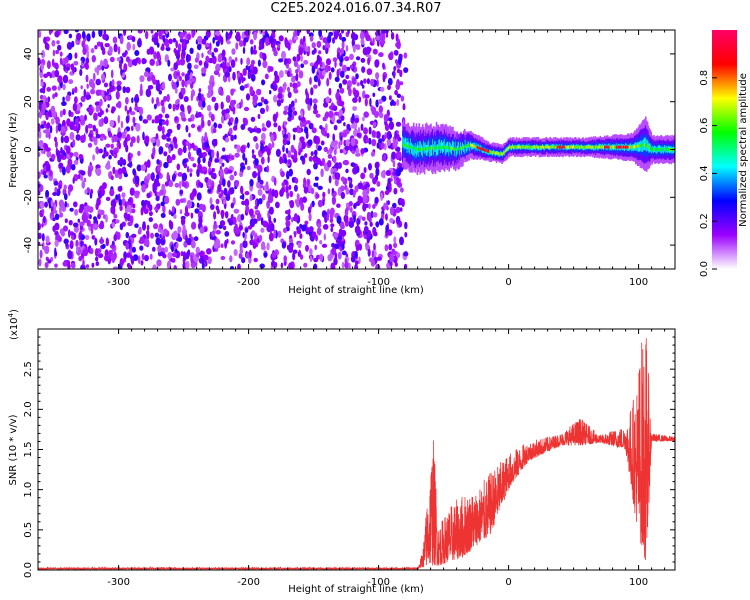 The height and width of the screenshot is (600, 750). What do you see at coordinates (28, 149) in the screenshot?
I see `y-tick-label: 0` at bounding box center [28, 149].